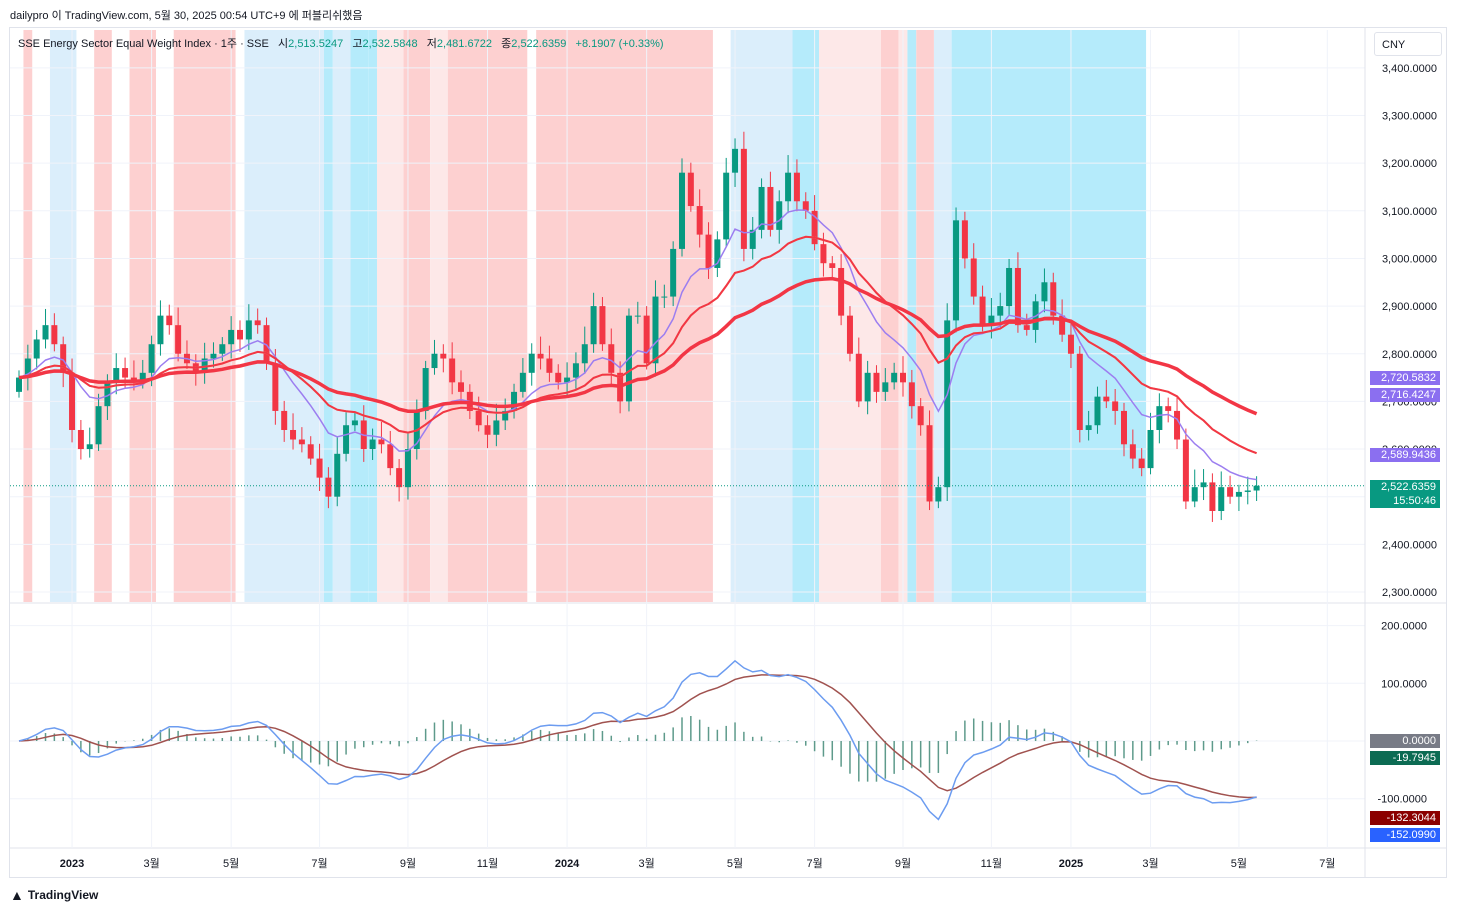  I want to click on ema-mid-tag: 2,716.4247, so click(1405, 395).